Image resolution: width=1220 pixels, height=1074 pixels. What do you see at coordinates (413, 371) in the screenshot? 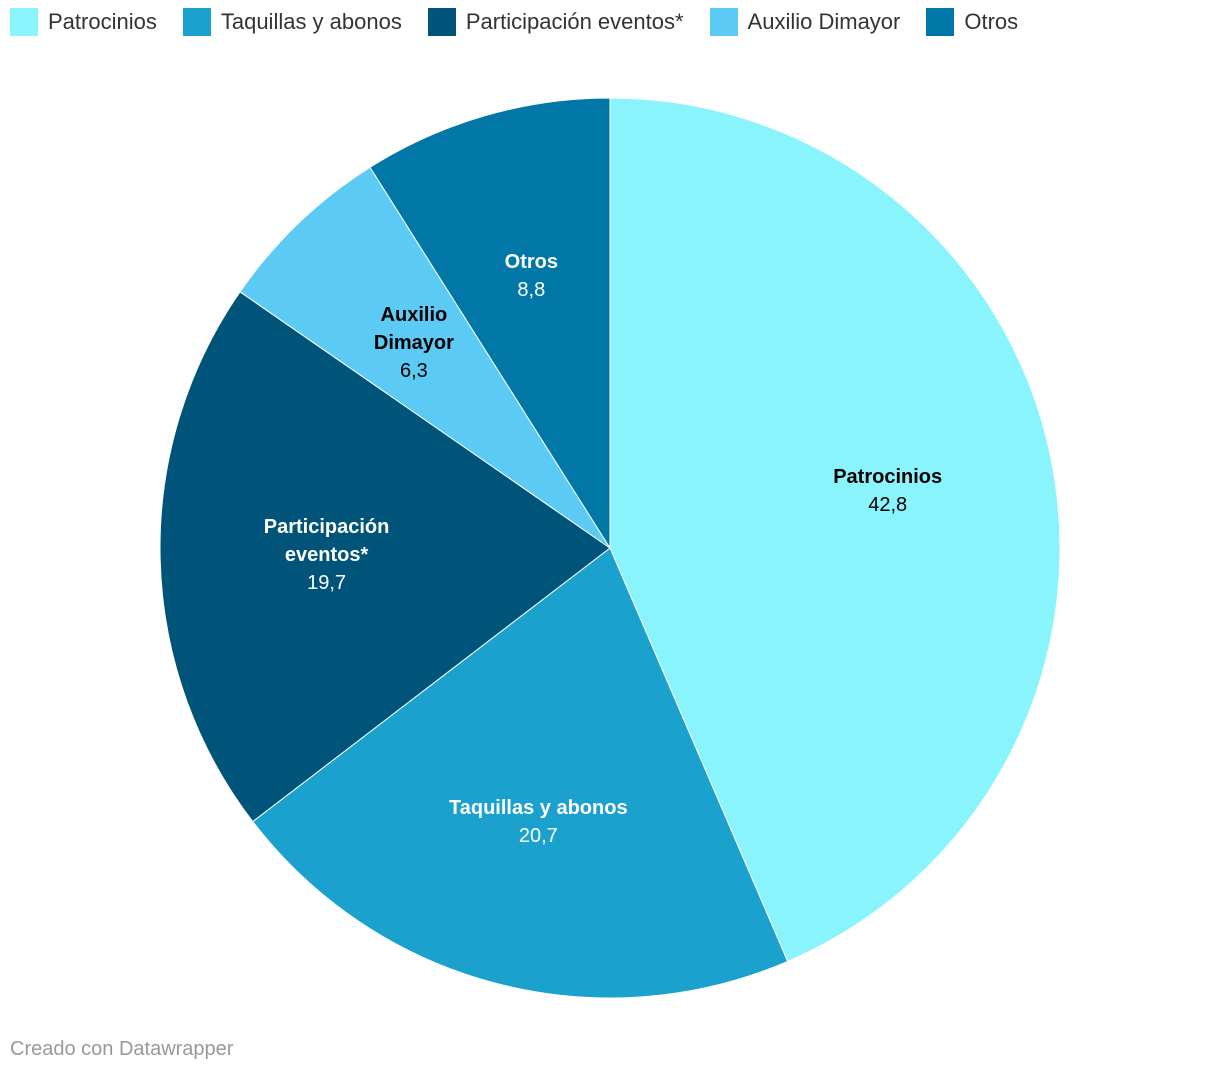
I see `slice-value: 6,3` at bounding box center [413, 371].